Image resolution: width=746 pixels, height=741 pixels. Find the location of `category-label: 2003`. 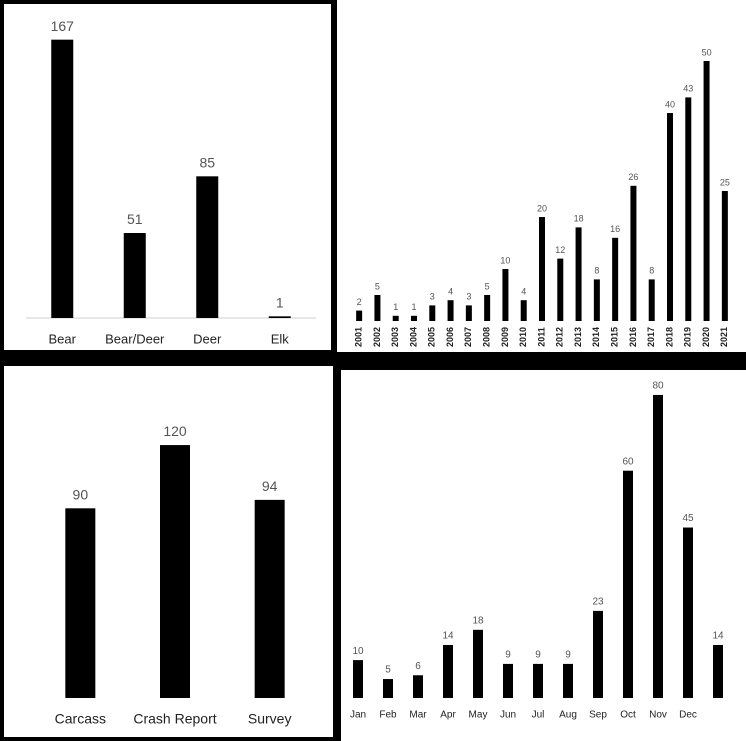

category-label: 2003 is located at coordinates (395, 337).